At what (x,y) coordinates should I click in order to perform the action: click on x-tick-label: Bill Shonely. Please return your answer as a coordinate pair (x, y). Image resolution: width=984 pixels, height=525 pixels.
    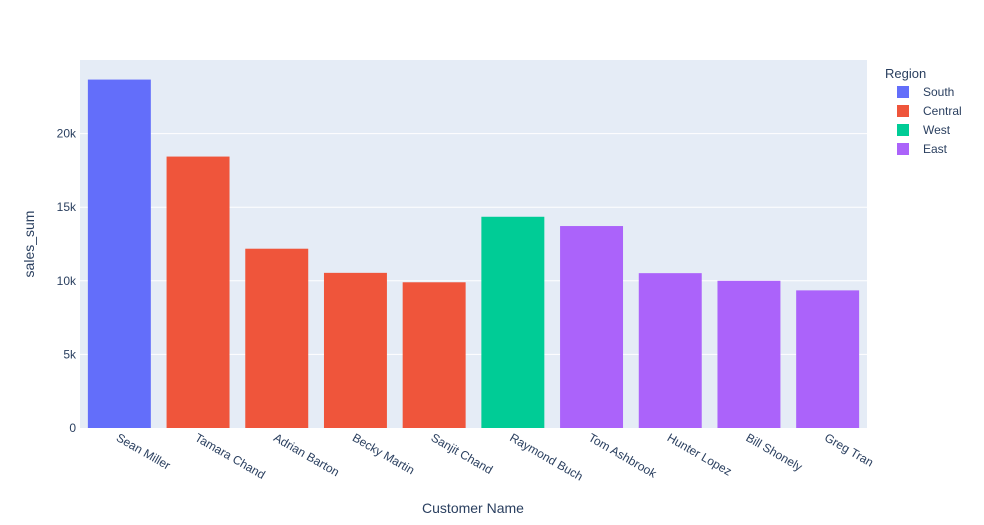
    Looking at the image, I should click on (773, 451).